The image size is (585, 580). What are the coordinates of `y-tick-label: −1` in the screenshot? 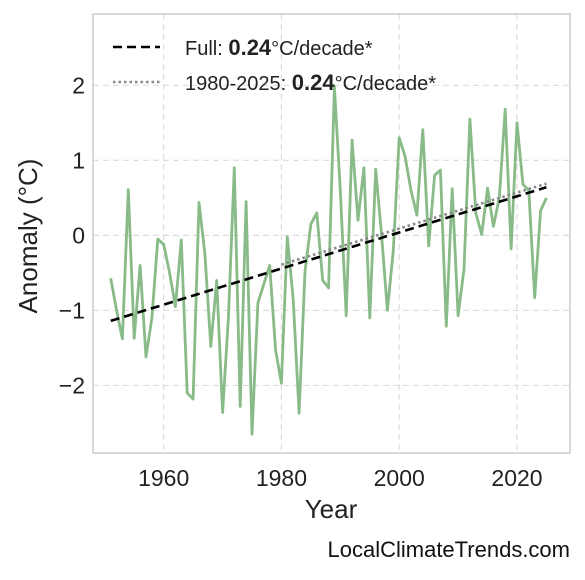 It's located at (72, 310).